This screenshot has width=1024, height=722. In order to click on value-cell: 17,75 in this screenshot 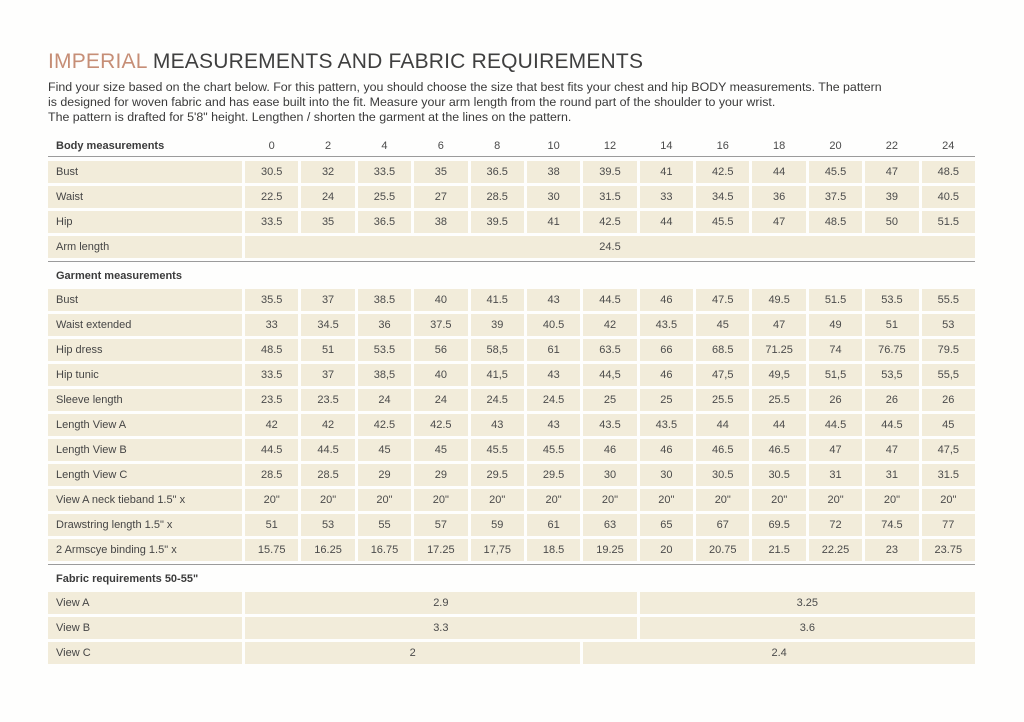, I will do `click(497, 550)`.